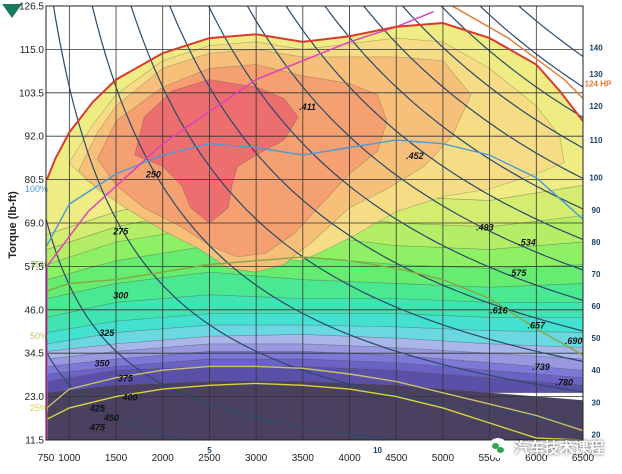 The height and width of the screenshot is (474, 622). Describe the element at coordinates (377, 450) in the screenshot. I see `hp-tick-label-13: 10` at that location.